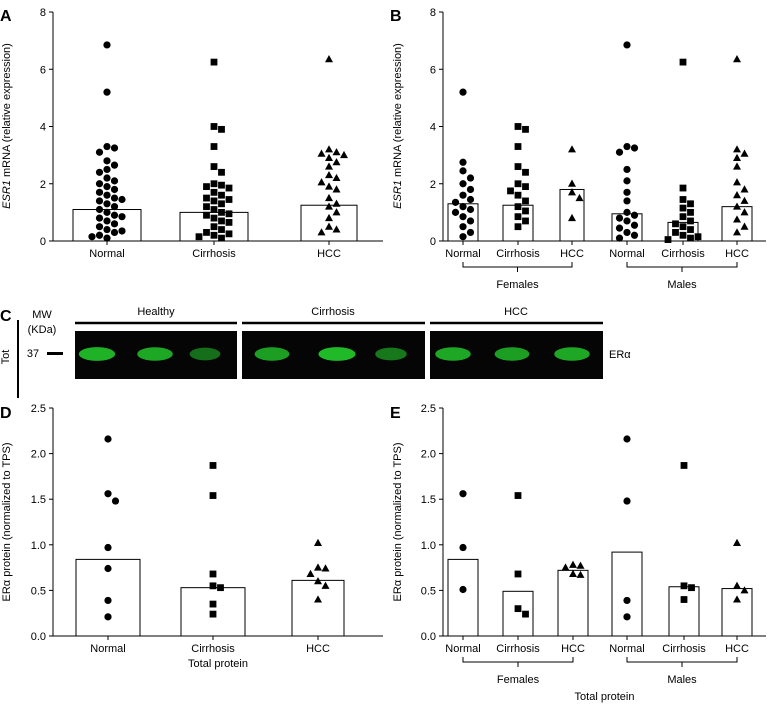 The height and width of the screenshot is (707, 769). I want to click on panel-label-b: B, so click(396, 16).